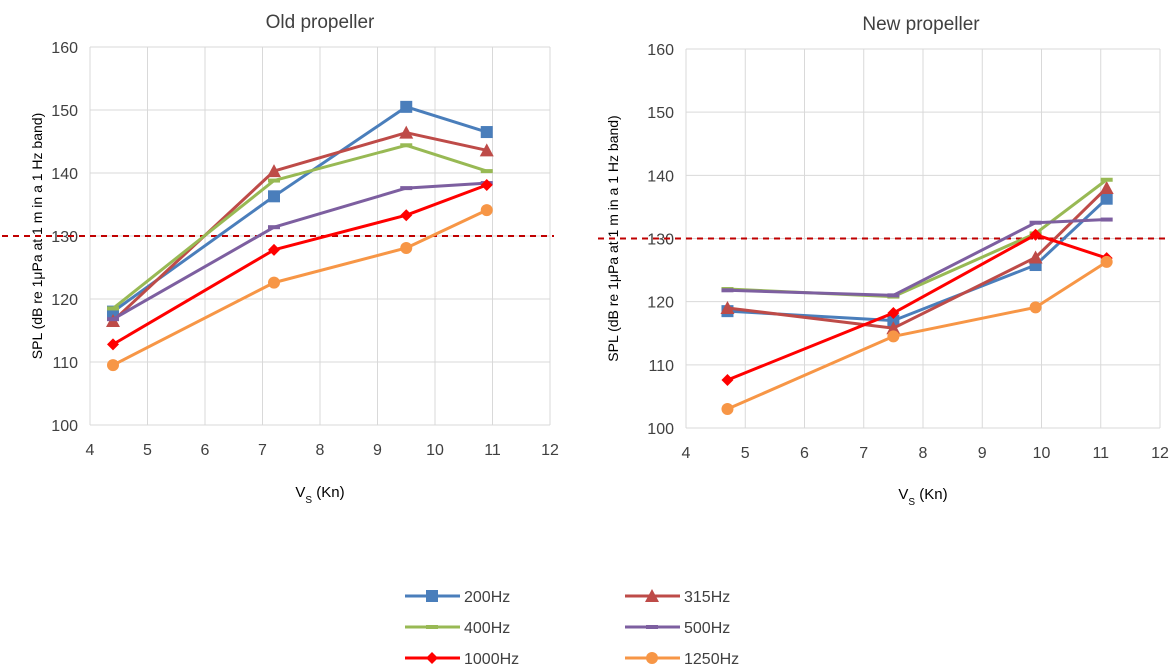 The width and height of the screenshot is (1175, 666). I want to click on series-500Hz, so click(917, 257).